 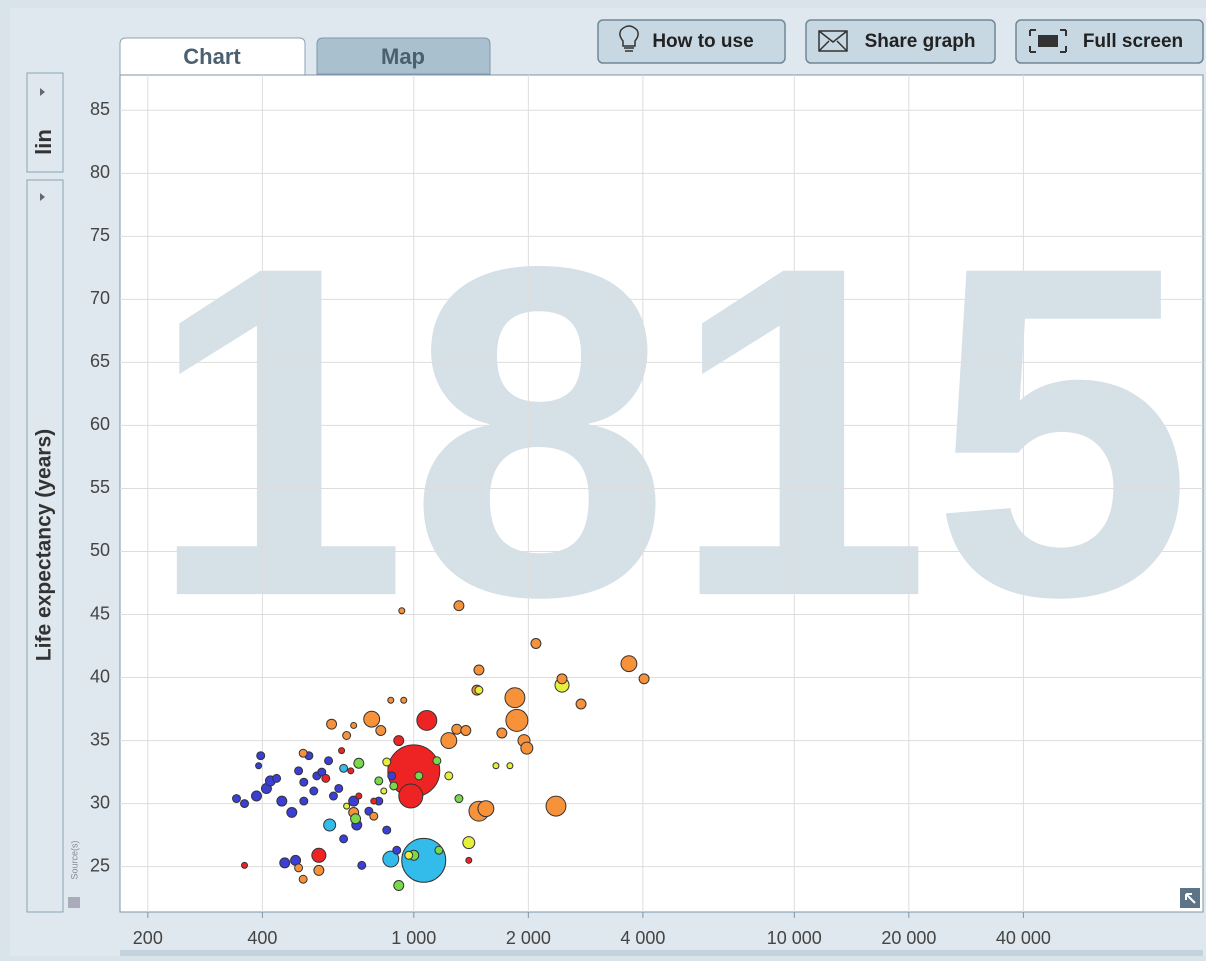 What do you see at coordinates (702, 41) in the screenshot?
I see `button-label: How to use` at bounding box center [702, 41].